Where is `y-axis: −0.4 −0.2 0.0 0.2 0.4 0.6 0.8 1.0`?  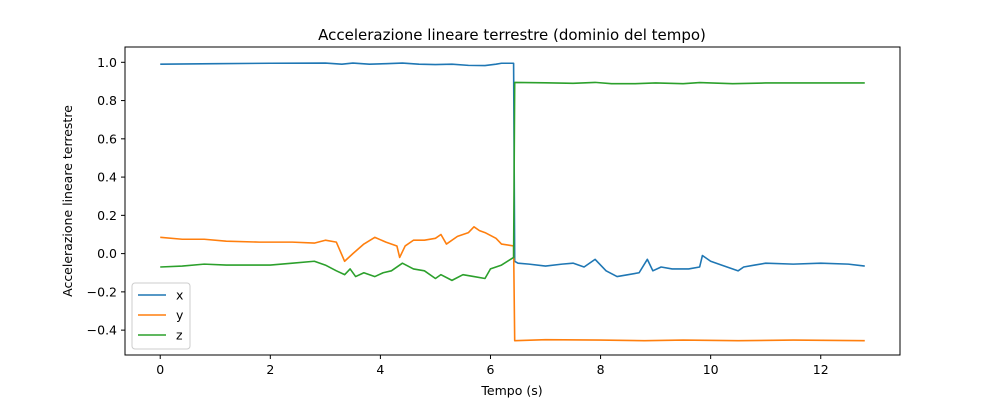
y-axis: −0.4 −0.2 0.0 0.2 0.4 0.6 0.8 1.0 is located at coordinates (106, 196).